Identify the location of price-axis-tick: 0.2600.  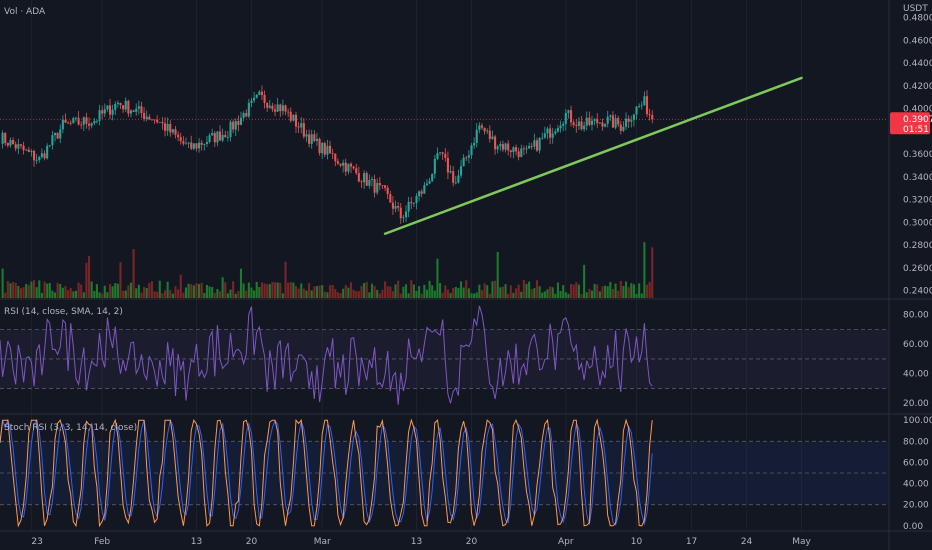
(917, 269).